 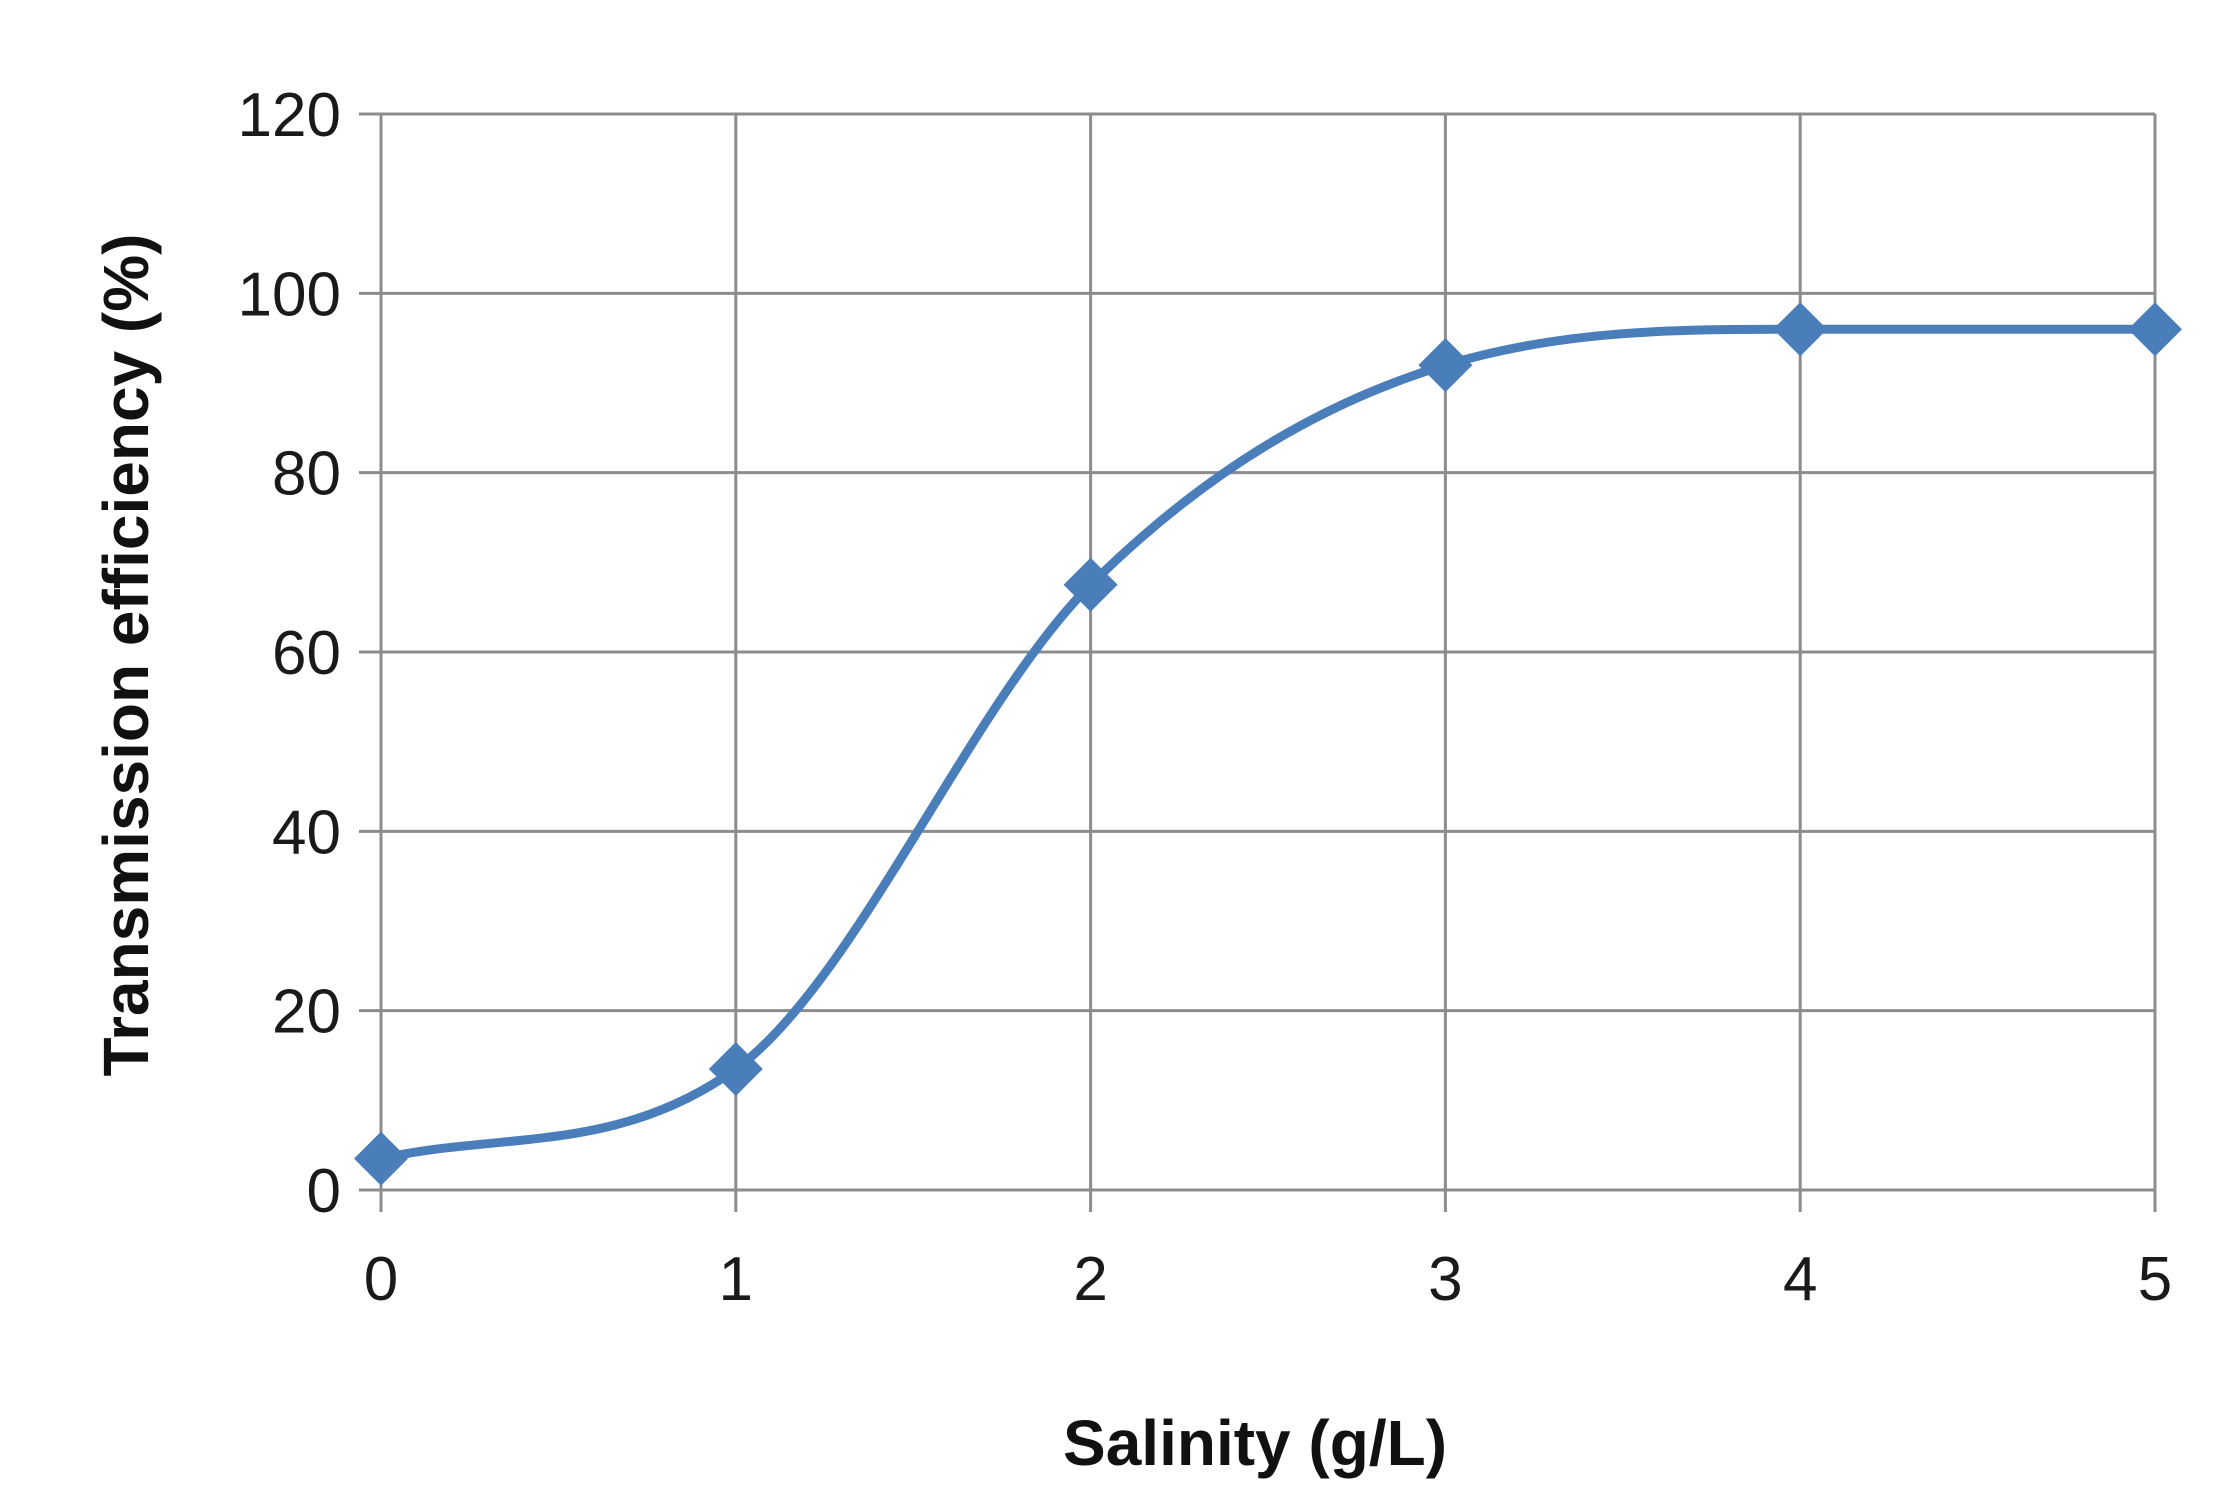 I want to click on x-tick-label: 5, so click(x=2155, y=1279).